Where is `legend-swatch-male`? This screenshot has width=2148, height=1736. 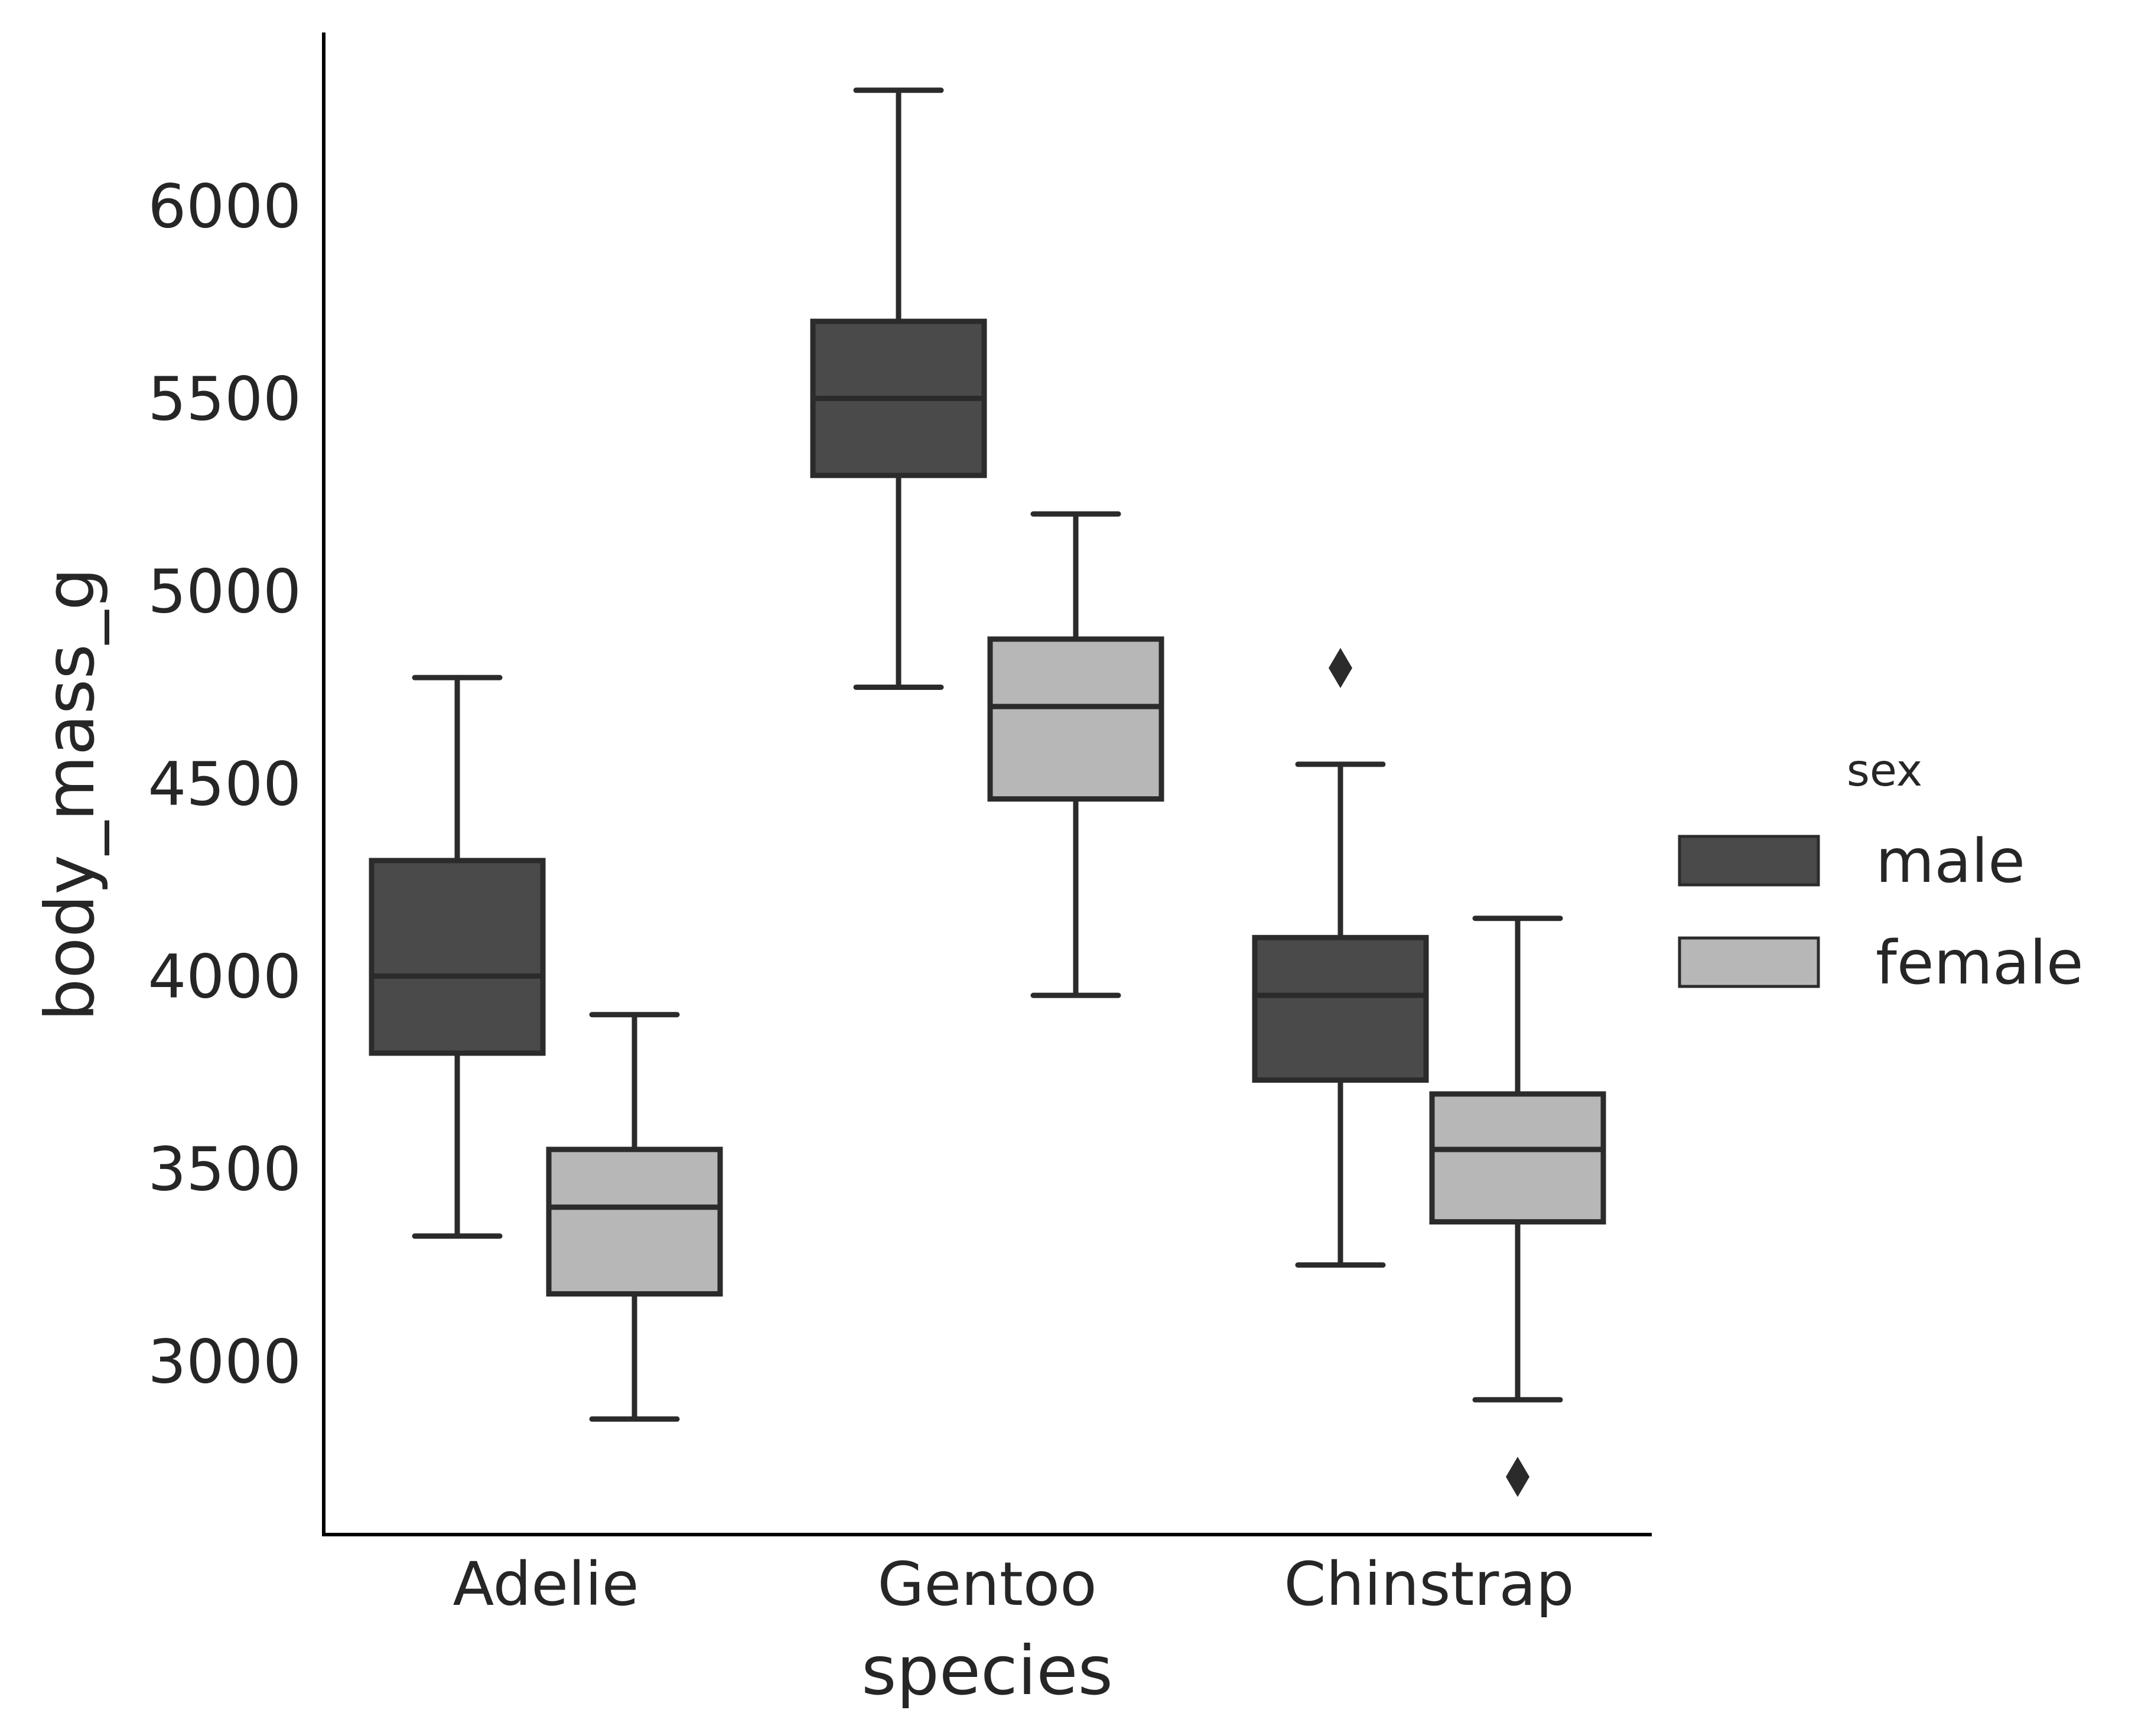 legend-swatch-male is located at coordinates (1749, 861).